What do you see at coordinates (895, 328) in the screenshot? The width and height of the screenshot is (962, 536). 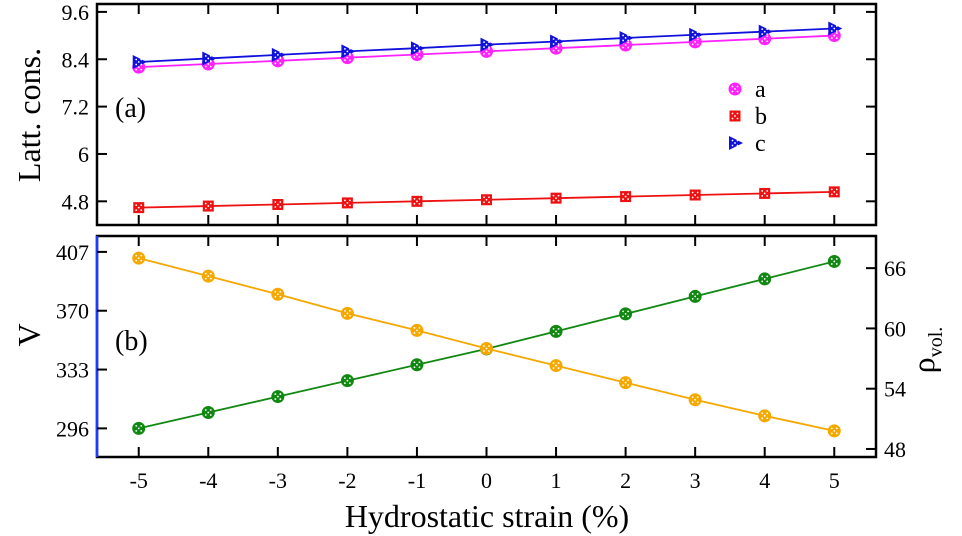 I see `panel-b-right-ytick-label: 60` at bounding box center [895, 328].